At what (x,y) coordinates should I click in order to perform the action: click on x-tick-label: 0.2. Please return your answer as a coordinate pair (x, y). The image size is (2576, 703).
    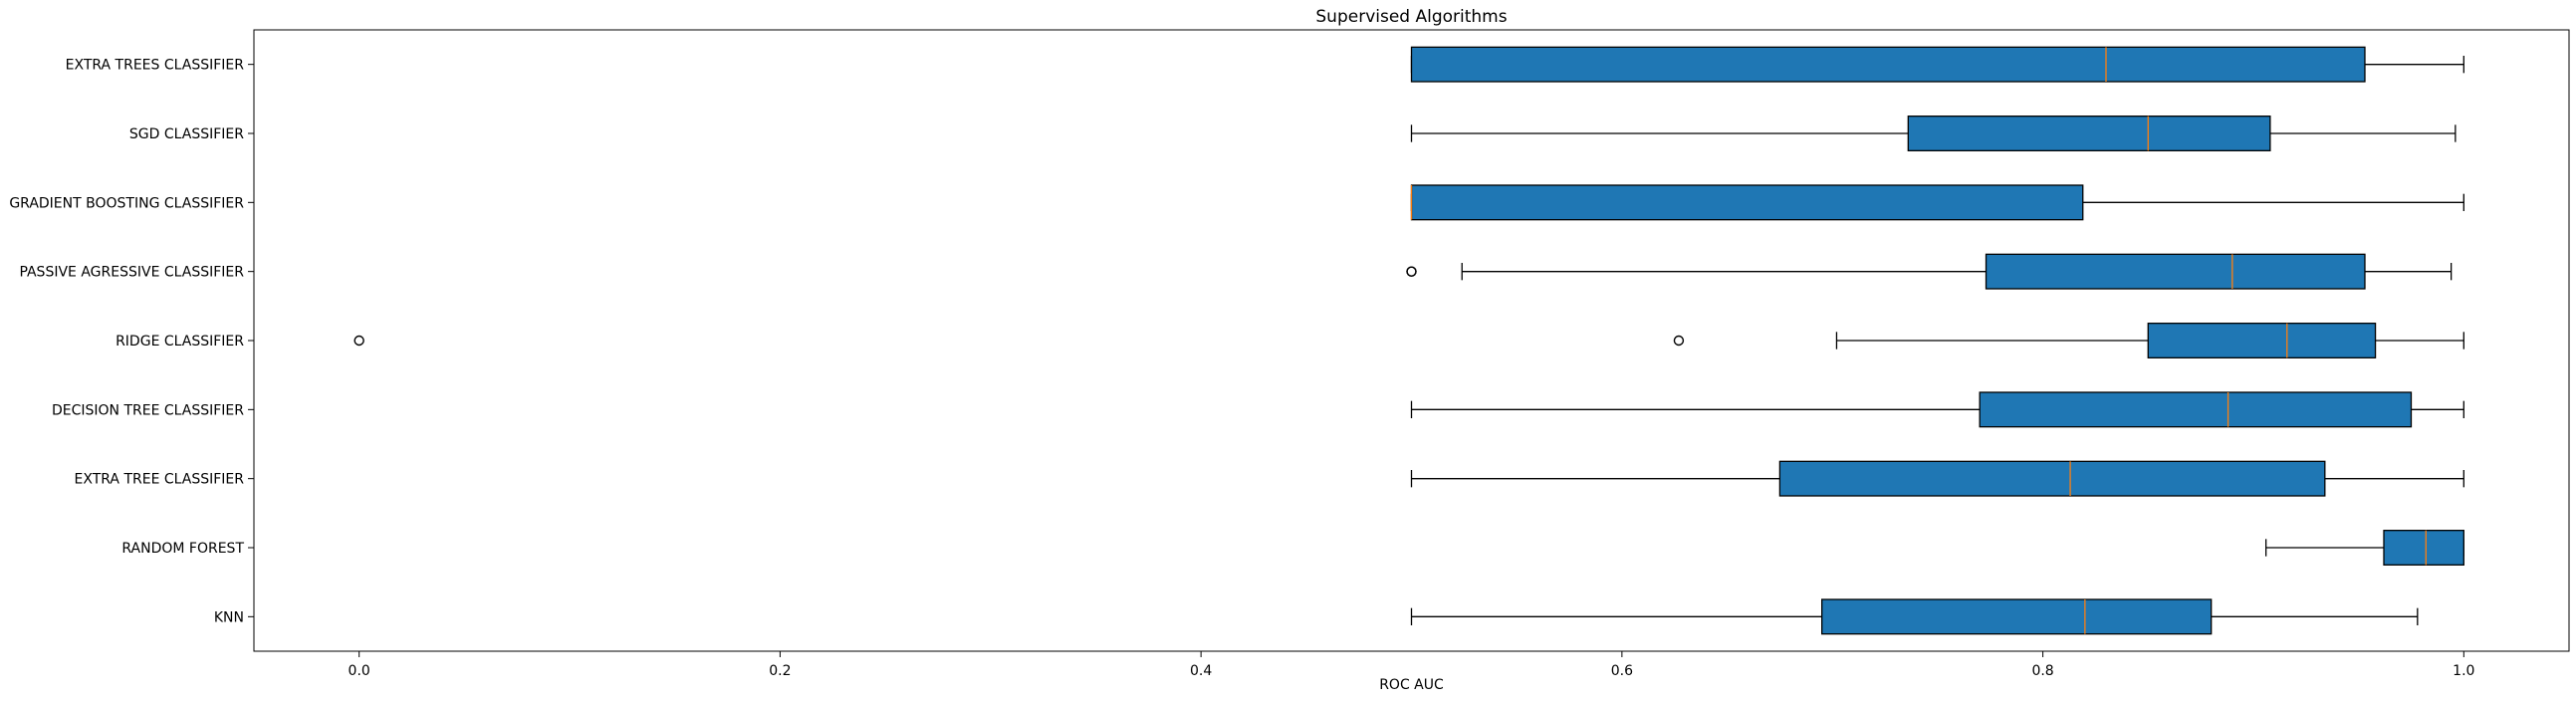
    Looking at the image, I should click on (780, 671).